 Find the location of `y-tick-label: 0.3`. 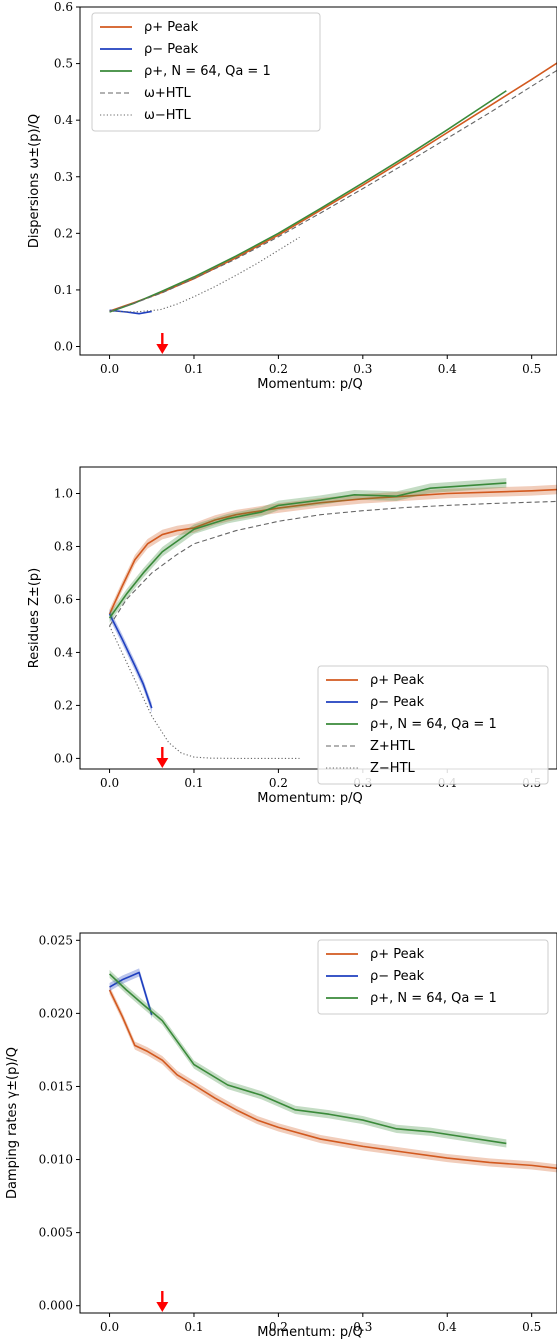

y-tick-label: 0.3 is located at coordinates (63, 177).